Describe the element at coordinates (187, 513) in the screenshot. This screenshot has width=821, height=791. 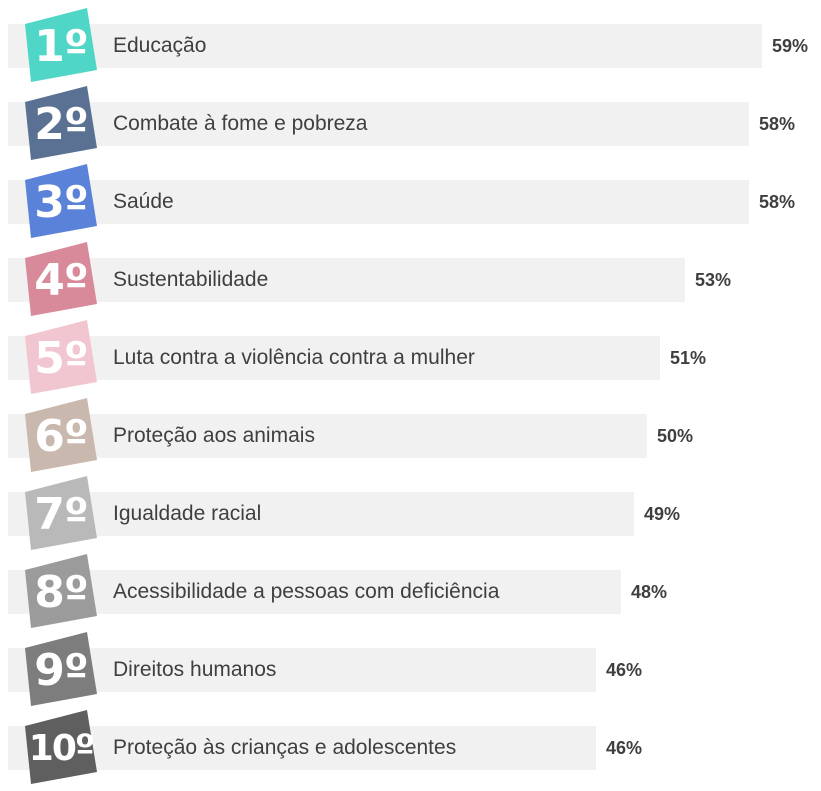
I see `category-label: Igualdade racial` at that location.